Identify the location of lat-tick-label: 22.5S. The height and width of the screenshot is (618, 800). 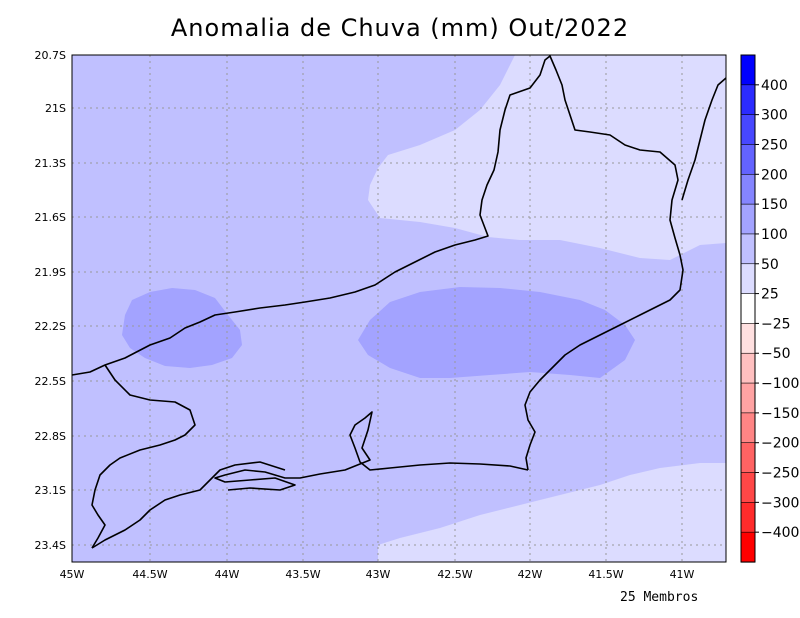
(50, 381).